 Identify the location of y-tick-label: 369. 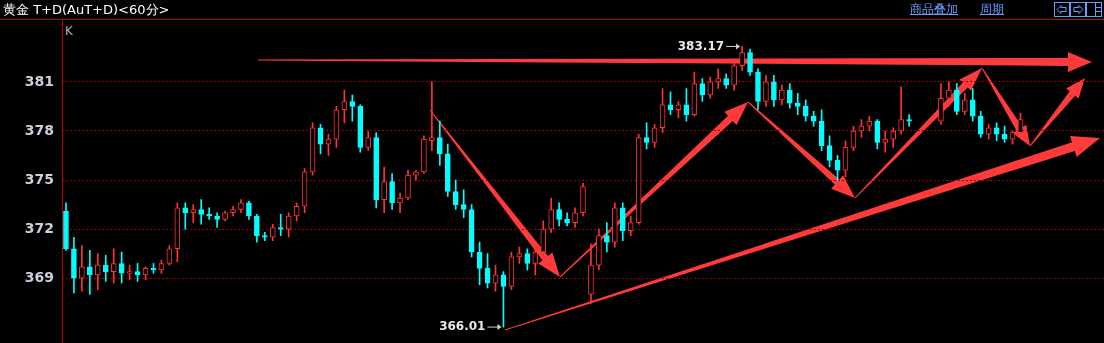
(39, 276).